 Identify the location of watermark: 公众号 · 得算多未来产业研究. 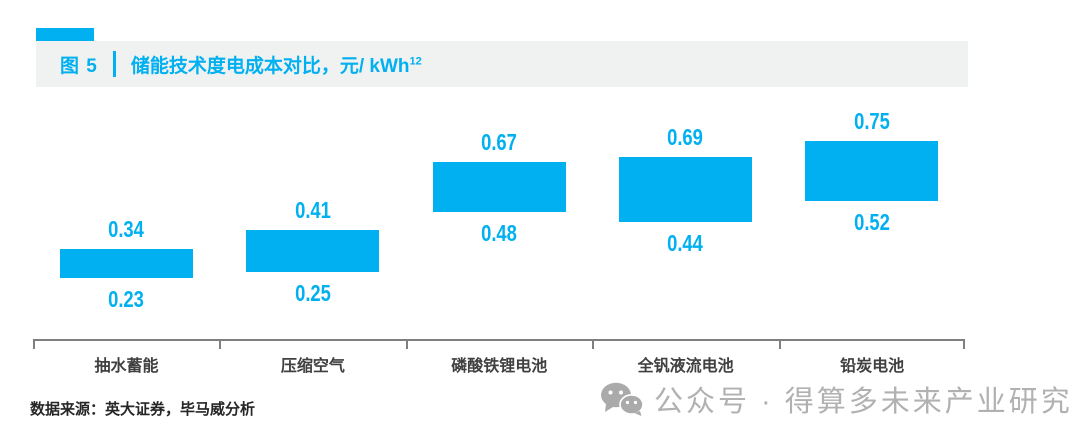
(836, 399).